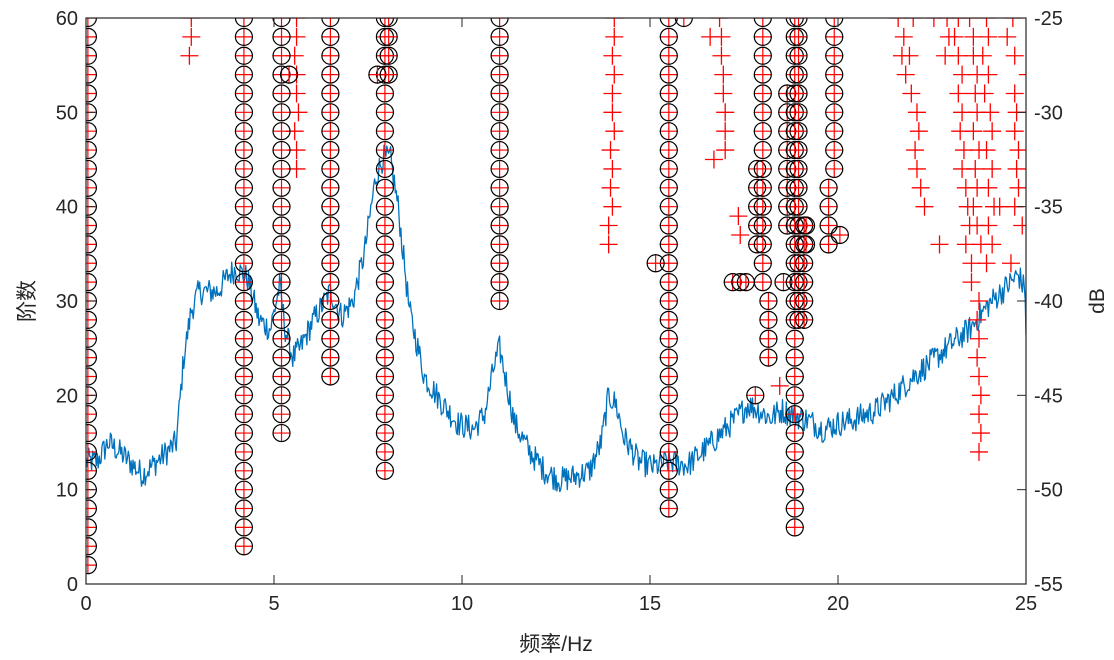 The height and width of the screenshot is (660, 1114). What do you see at coordinates (1048, 585) in the screenshot?
I see `y2-tick-label: -55` at bounding box center [1048, 585].